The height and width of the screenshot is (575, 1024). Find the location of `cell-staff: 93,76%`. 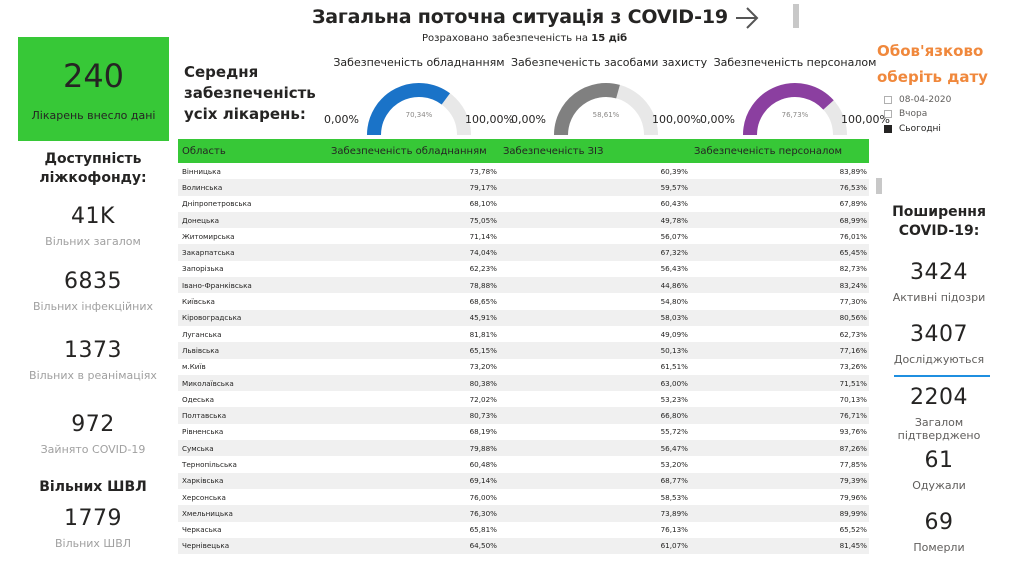

cell-staff: 93,76% is located at coordinates (853, 432).